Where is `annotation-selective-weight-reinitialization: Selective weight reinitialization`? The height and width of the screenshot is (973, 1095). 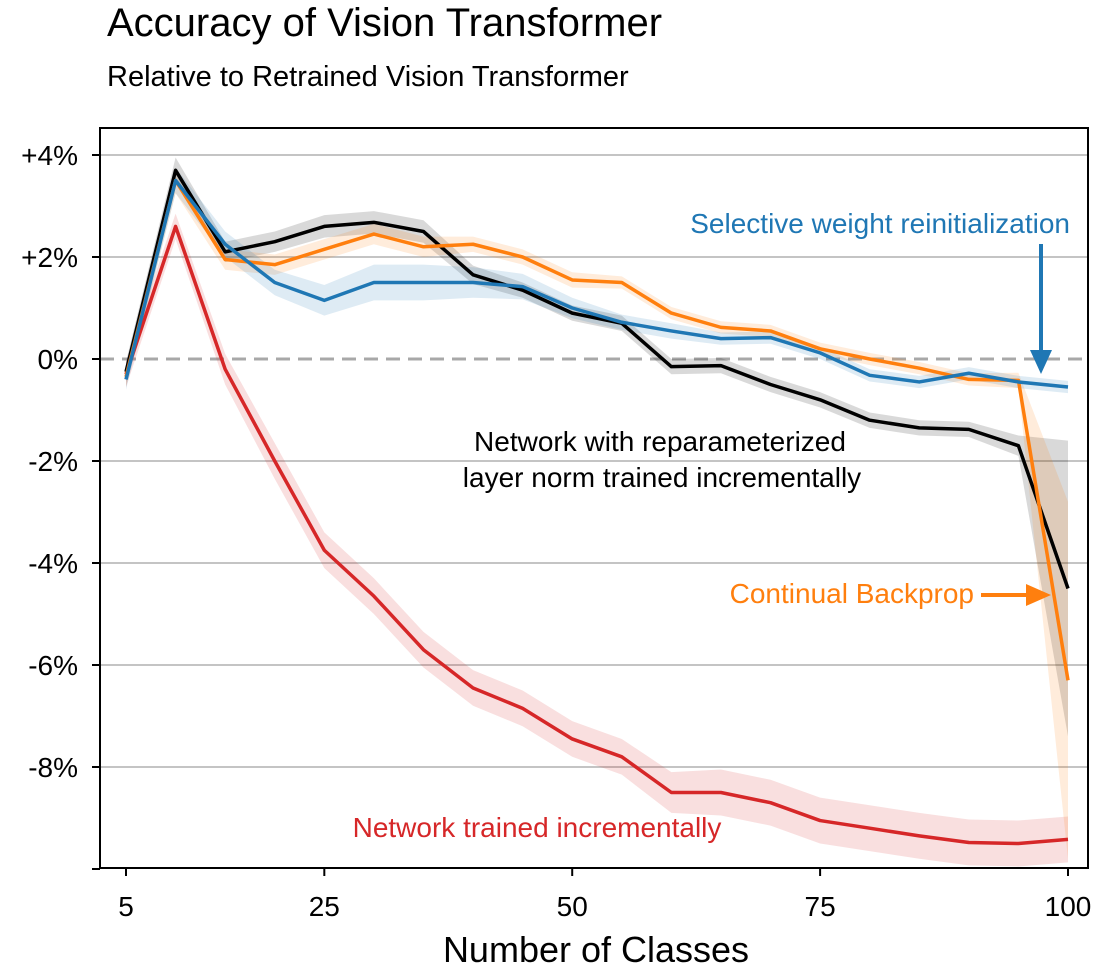
annotation-selective-weight-reinitialization: Selective weight reinitialization is located at coordinates (880, 223).